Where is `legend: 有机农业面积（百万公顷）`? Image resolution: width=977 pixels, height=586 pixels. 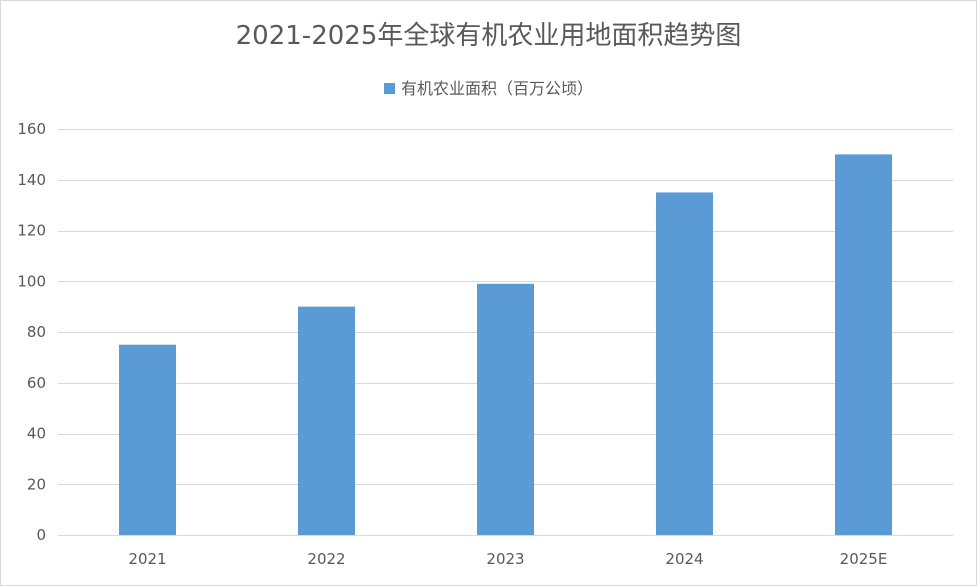 legend: 有机农业面积（百万公顷） is located at coordinates (488, 87).